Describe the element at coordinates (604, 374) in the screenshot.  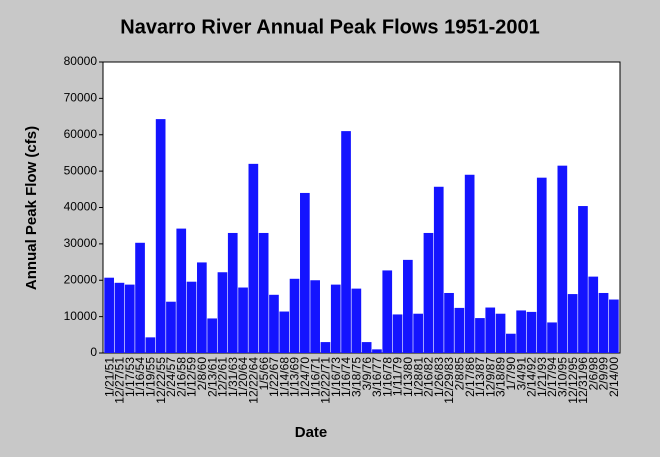
I see `x-tick-label: 2/9/99` at that location.